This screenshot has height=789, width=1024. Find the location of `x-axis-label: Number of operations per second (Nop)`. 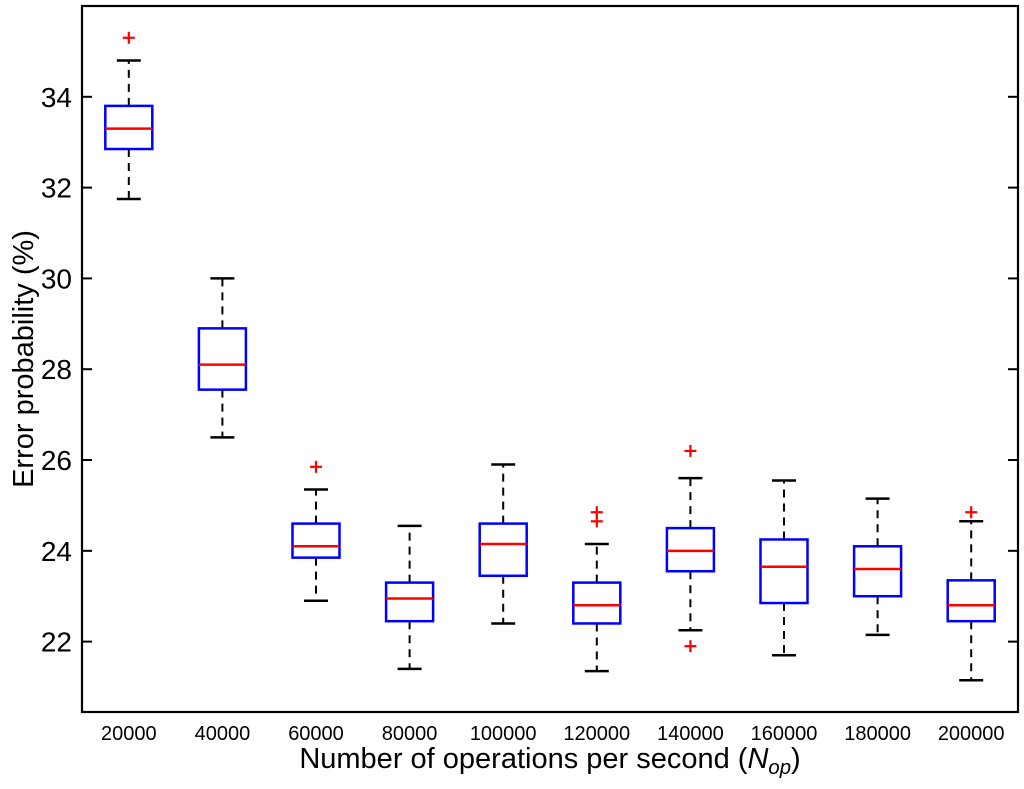

x-axis-label: Number of operations per second (Nop) is located at coordinates (550, 763).